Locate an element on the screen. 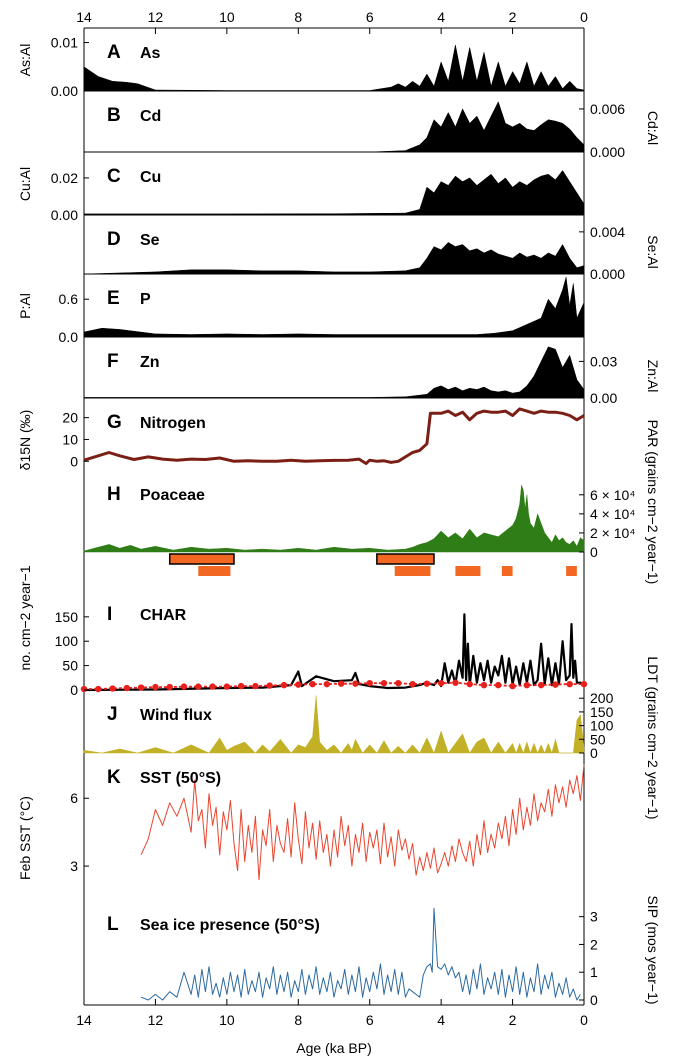 The height and width of the screenshot is (1062, 685). panel-name: P is located at coordinates (145, 299).